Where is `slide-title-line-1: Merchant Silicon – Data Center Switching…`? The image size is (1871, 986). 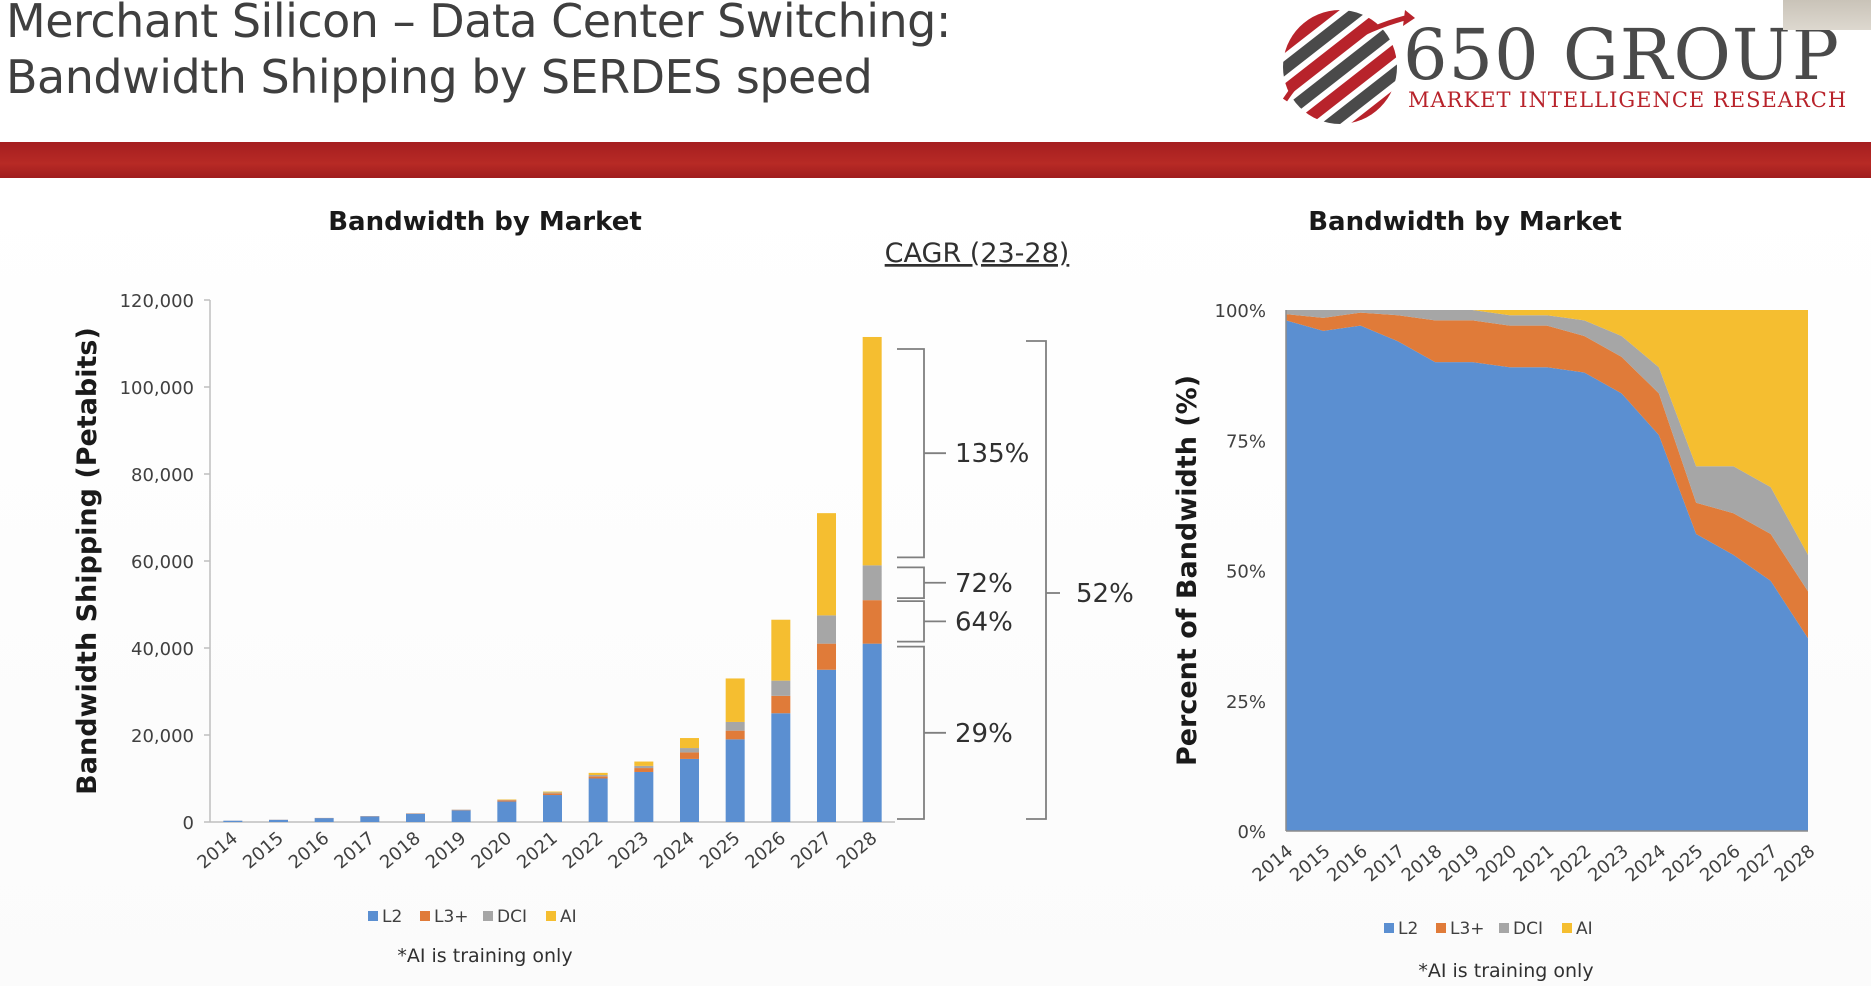 slide-title-line-1: Merchant Silicon – Data Center Switching… is located at coordinates (478, 24).